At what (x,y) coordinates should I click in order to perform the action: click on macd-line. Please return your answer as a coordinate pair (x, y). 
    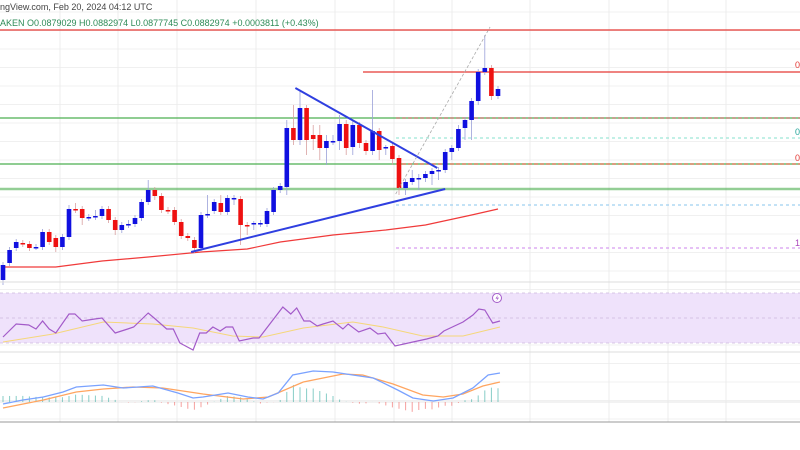
    Looking at the image, I should click on (251, 387).